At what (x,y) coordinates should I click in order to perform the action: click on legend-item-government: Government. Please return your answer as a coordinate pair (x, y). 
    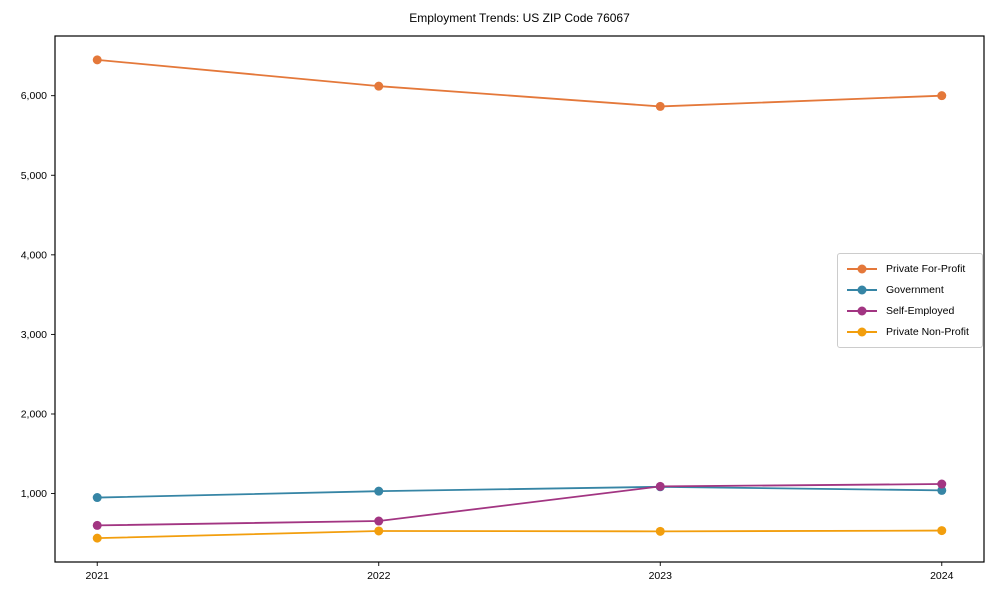
    Looking at the image, I should click on (910, 290).